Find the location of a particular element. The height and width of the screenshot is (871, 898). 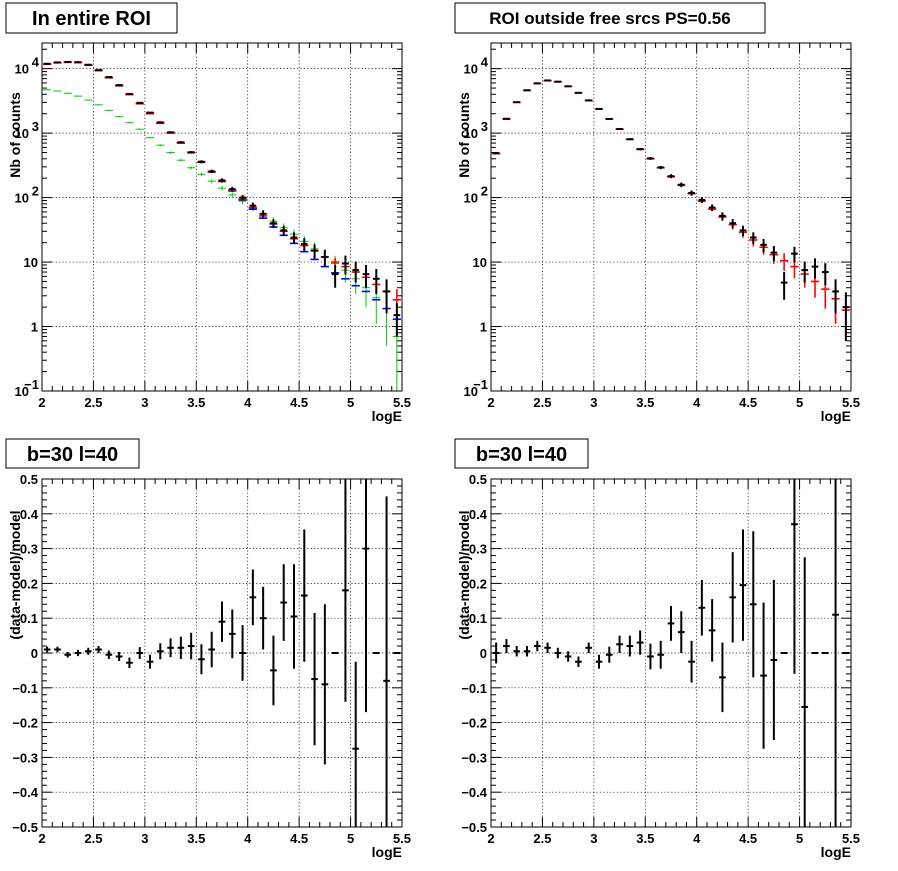

y-axis-label: (data-model)/model is located at coordinates (15, 574).